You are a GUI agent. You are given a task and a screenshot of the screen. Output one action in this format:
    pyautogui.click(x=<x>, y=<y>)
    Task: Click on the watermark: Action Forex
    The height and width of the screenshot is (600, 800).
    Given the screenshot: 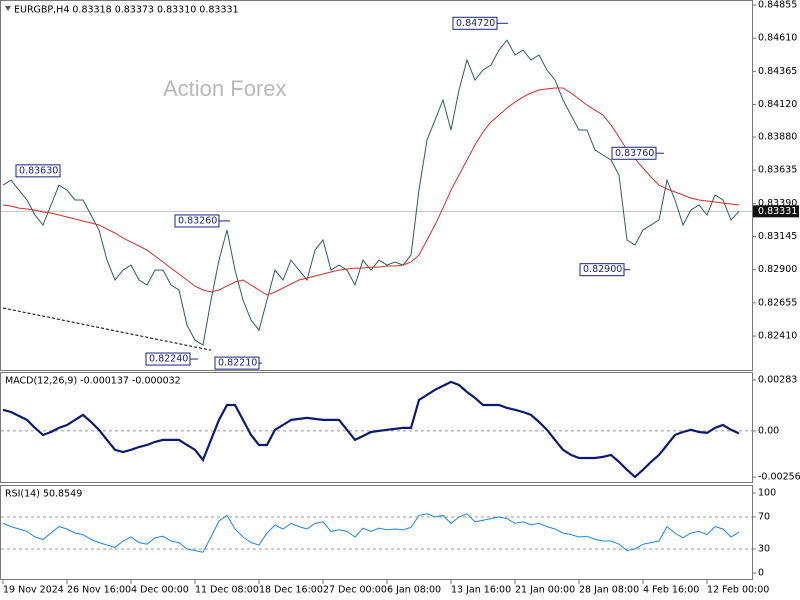 What is the action you would take?
    pyautogui.click(x=225, y=88)
    